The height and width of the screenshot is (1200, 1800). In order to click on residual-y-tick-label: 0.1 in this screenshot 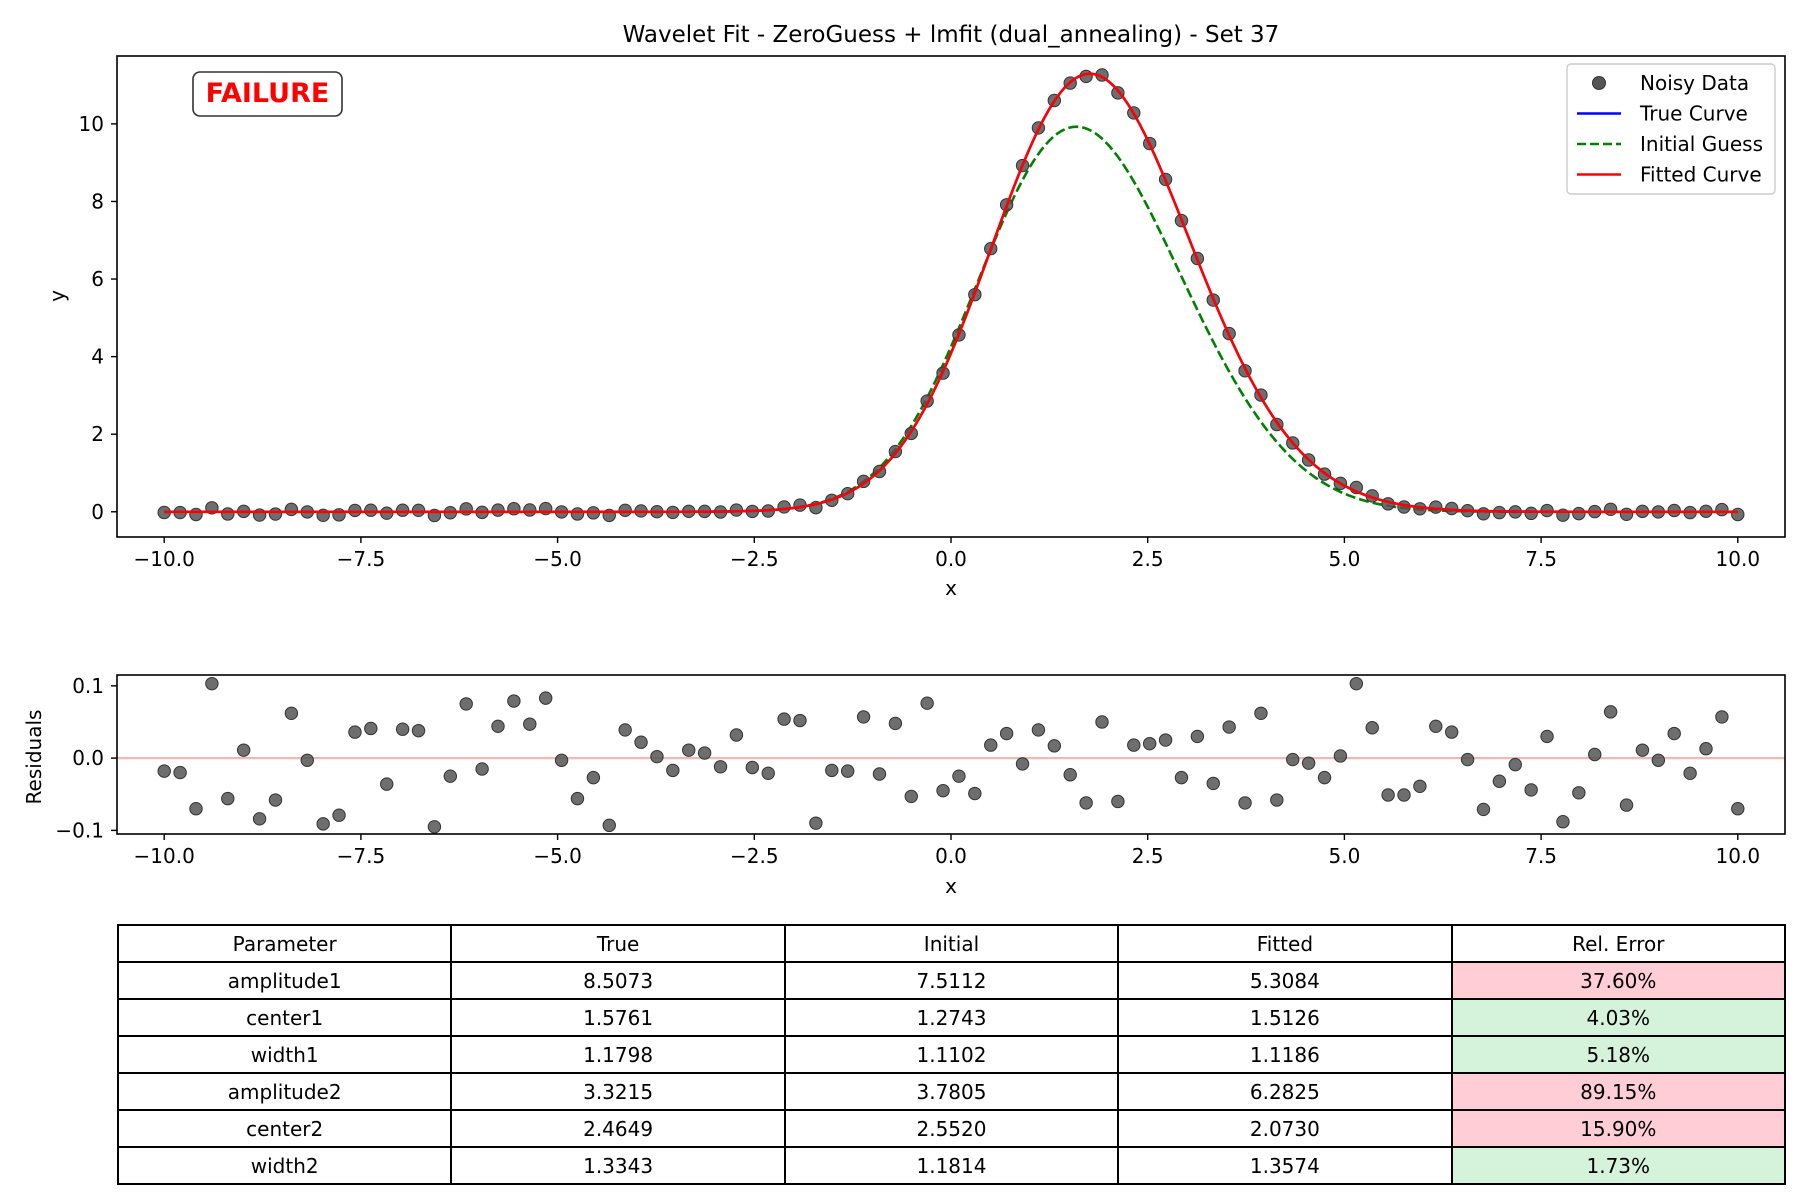, I will do `click(88, 686)`.